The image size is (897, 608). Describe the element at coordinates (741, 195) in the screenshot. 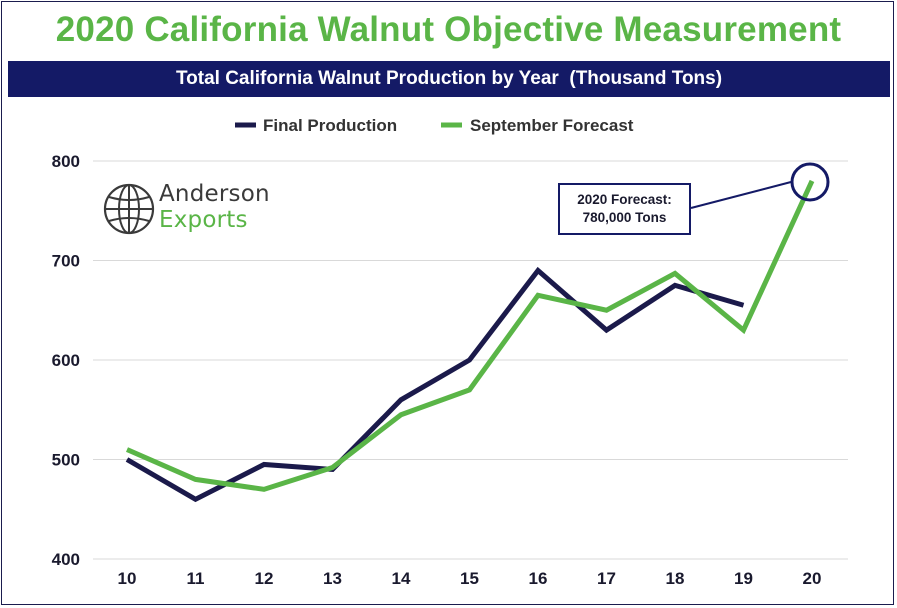

I see `callout-connector` at that location.